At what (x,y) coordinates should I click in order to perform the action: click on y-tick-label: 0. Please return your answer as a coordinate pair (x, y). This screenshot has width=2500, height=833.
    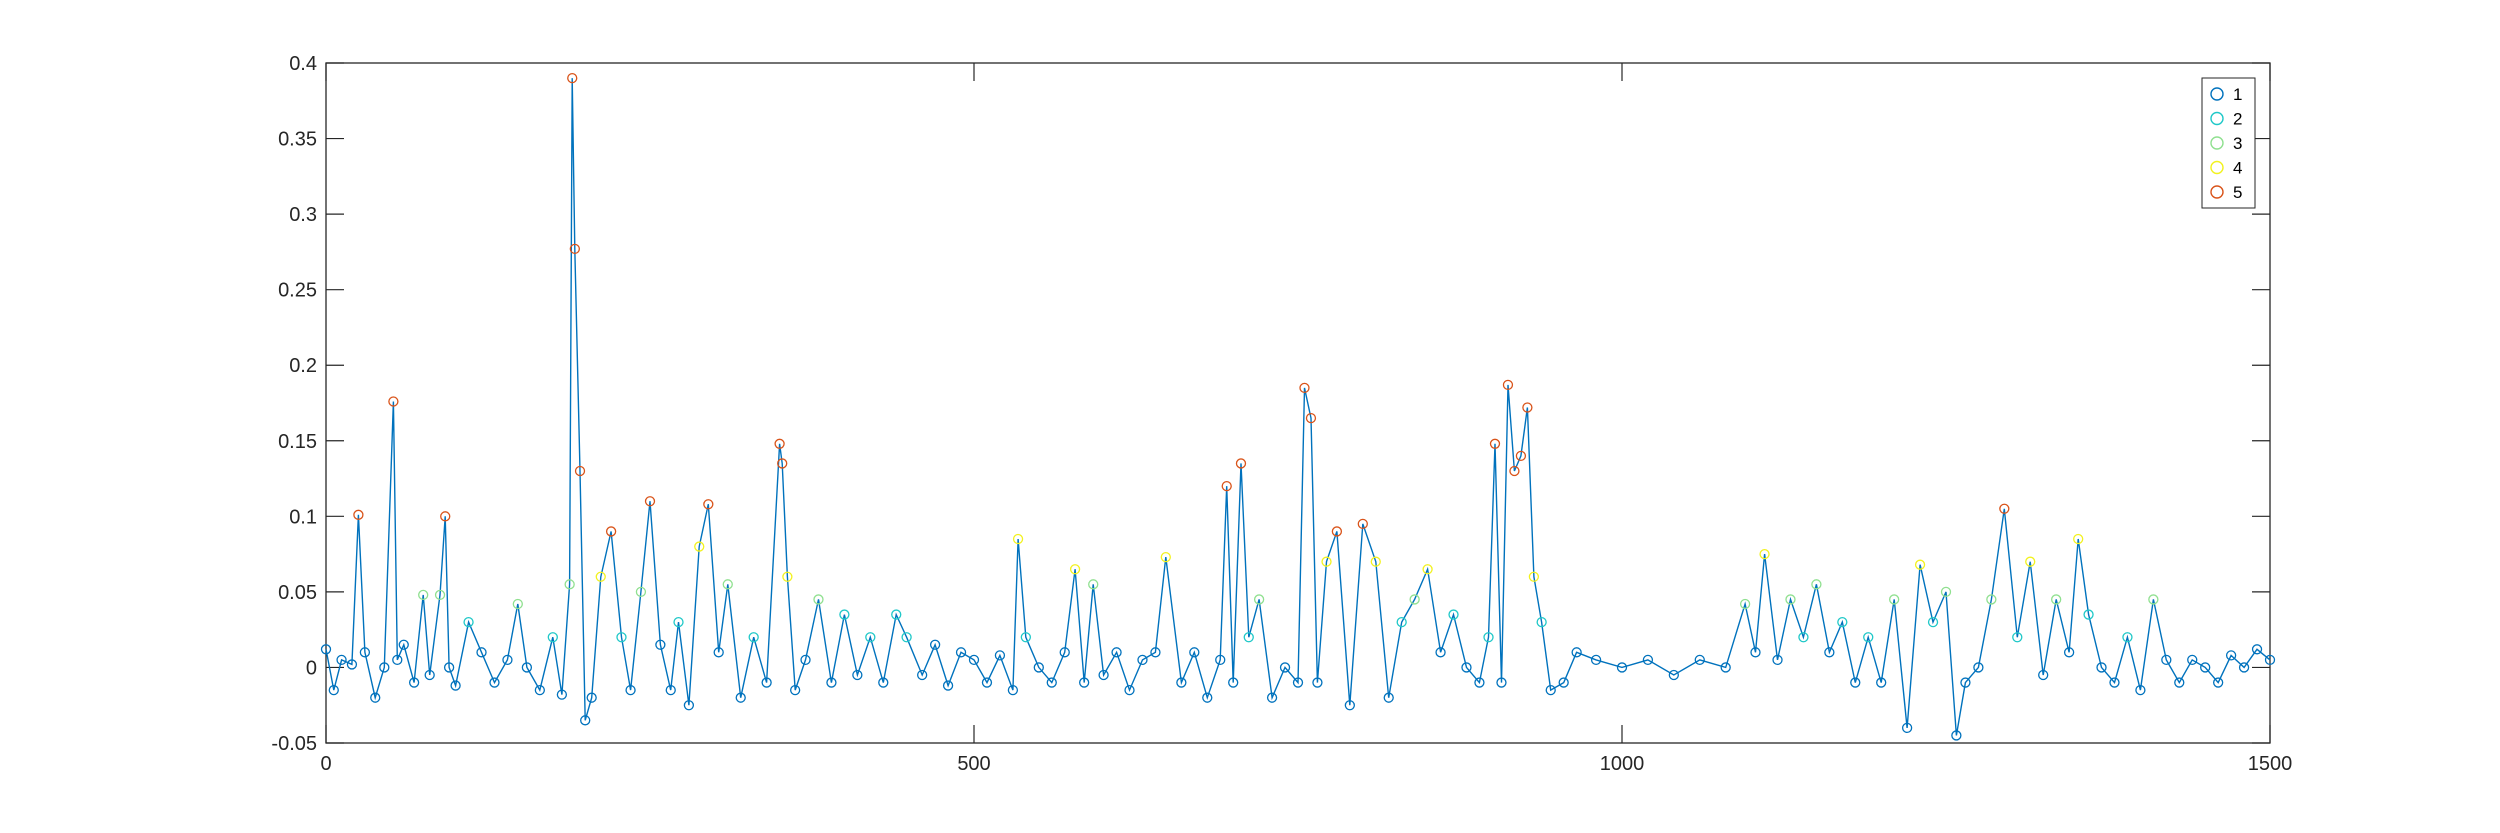
    Looking at the image, I should click on (311, 668).